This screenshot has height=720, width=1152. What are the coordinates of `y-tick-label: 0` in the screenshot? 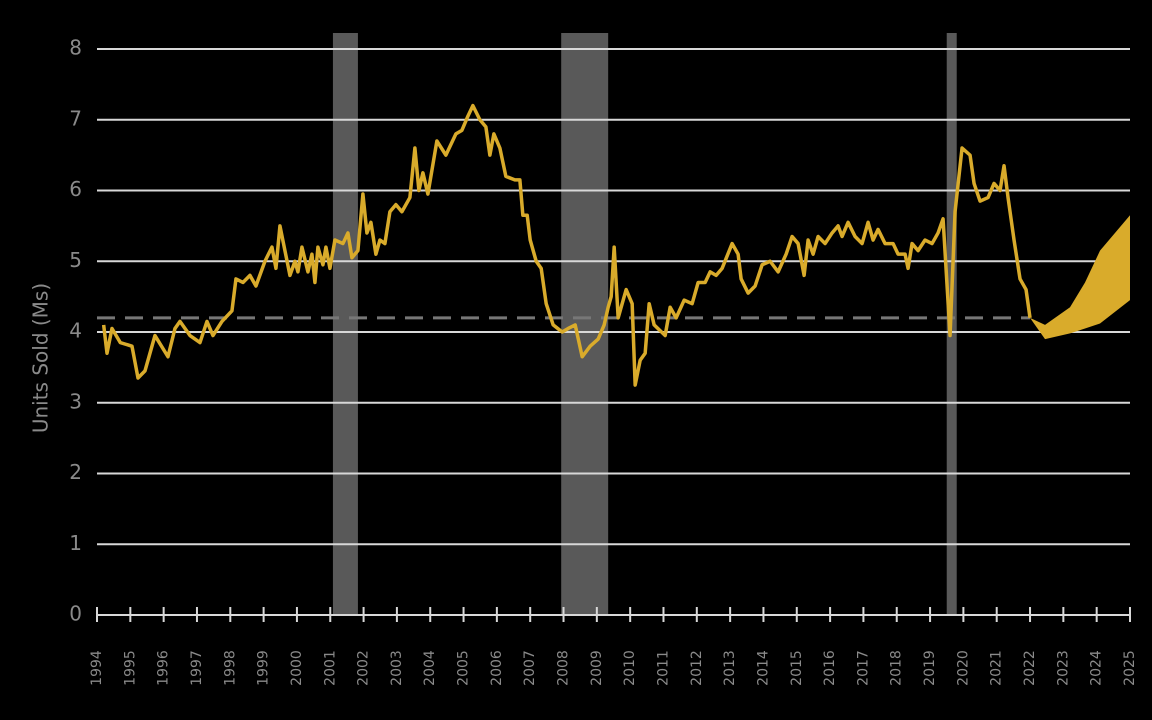 It's located at (75, 614).